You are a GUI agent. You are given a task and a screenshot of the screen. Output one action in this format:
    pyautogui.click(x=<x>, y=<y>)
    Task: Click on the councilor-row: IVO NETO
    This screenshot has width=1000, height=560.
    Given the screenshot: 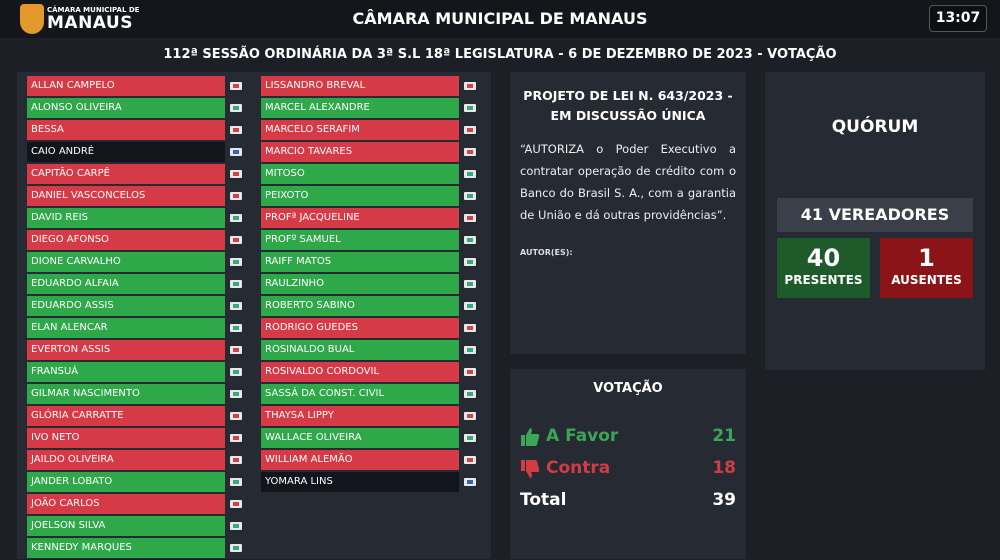 What is the action you would take?
    pyautogui.click(x=142, y=438)
    